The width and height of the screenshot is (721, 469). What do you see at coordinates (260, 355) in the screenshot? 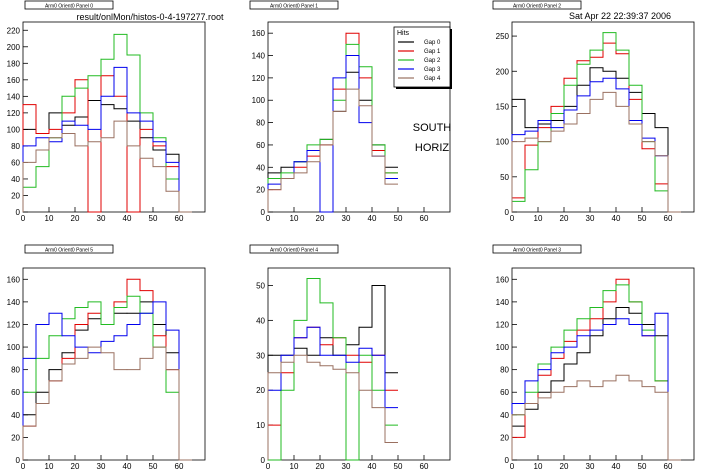
I see `y-tick-label: 30` at bounding box center [260, 355].